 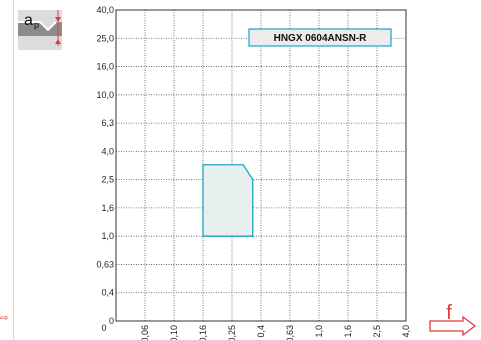 I want to click on y-tick-label: 1,6, so click(x=107, y=208).